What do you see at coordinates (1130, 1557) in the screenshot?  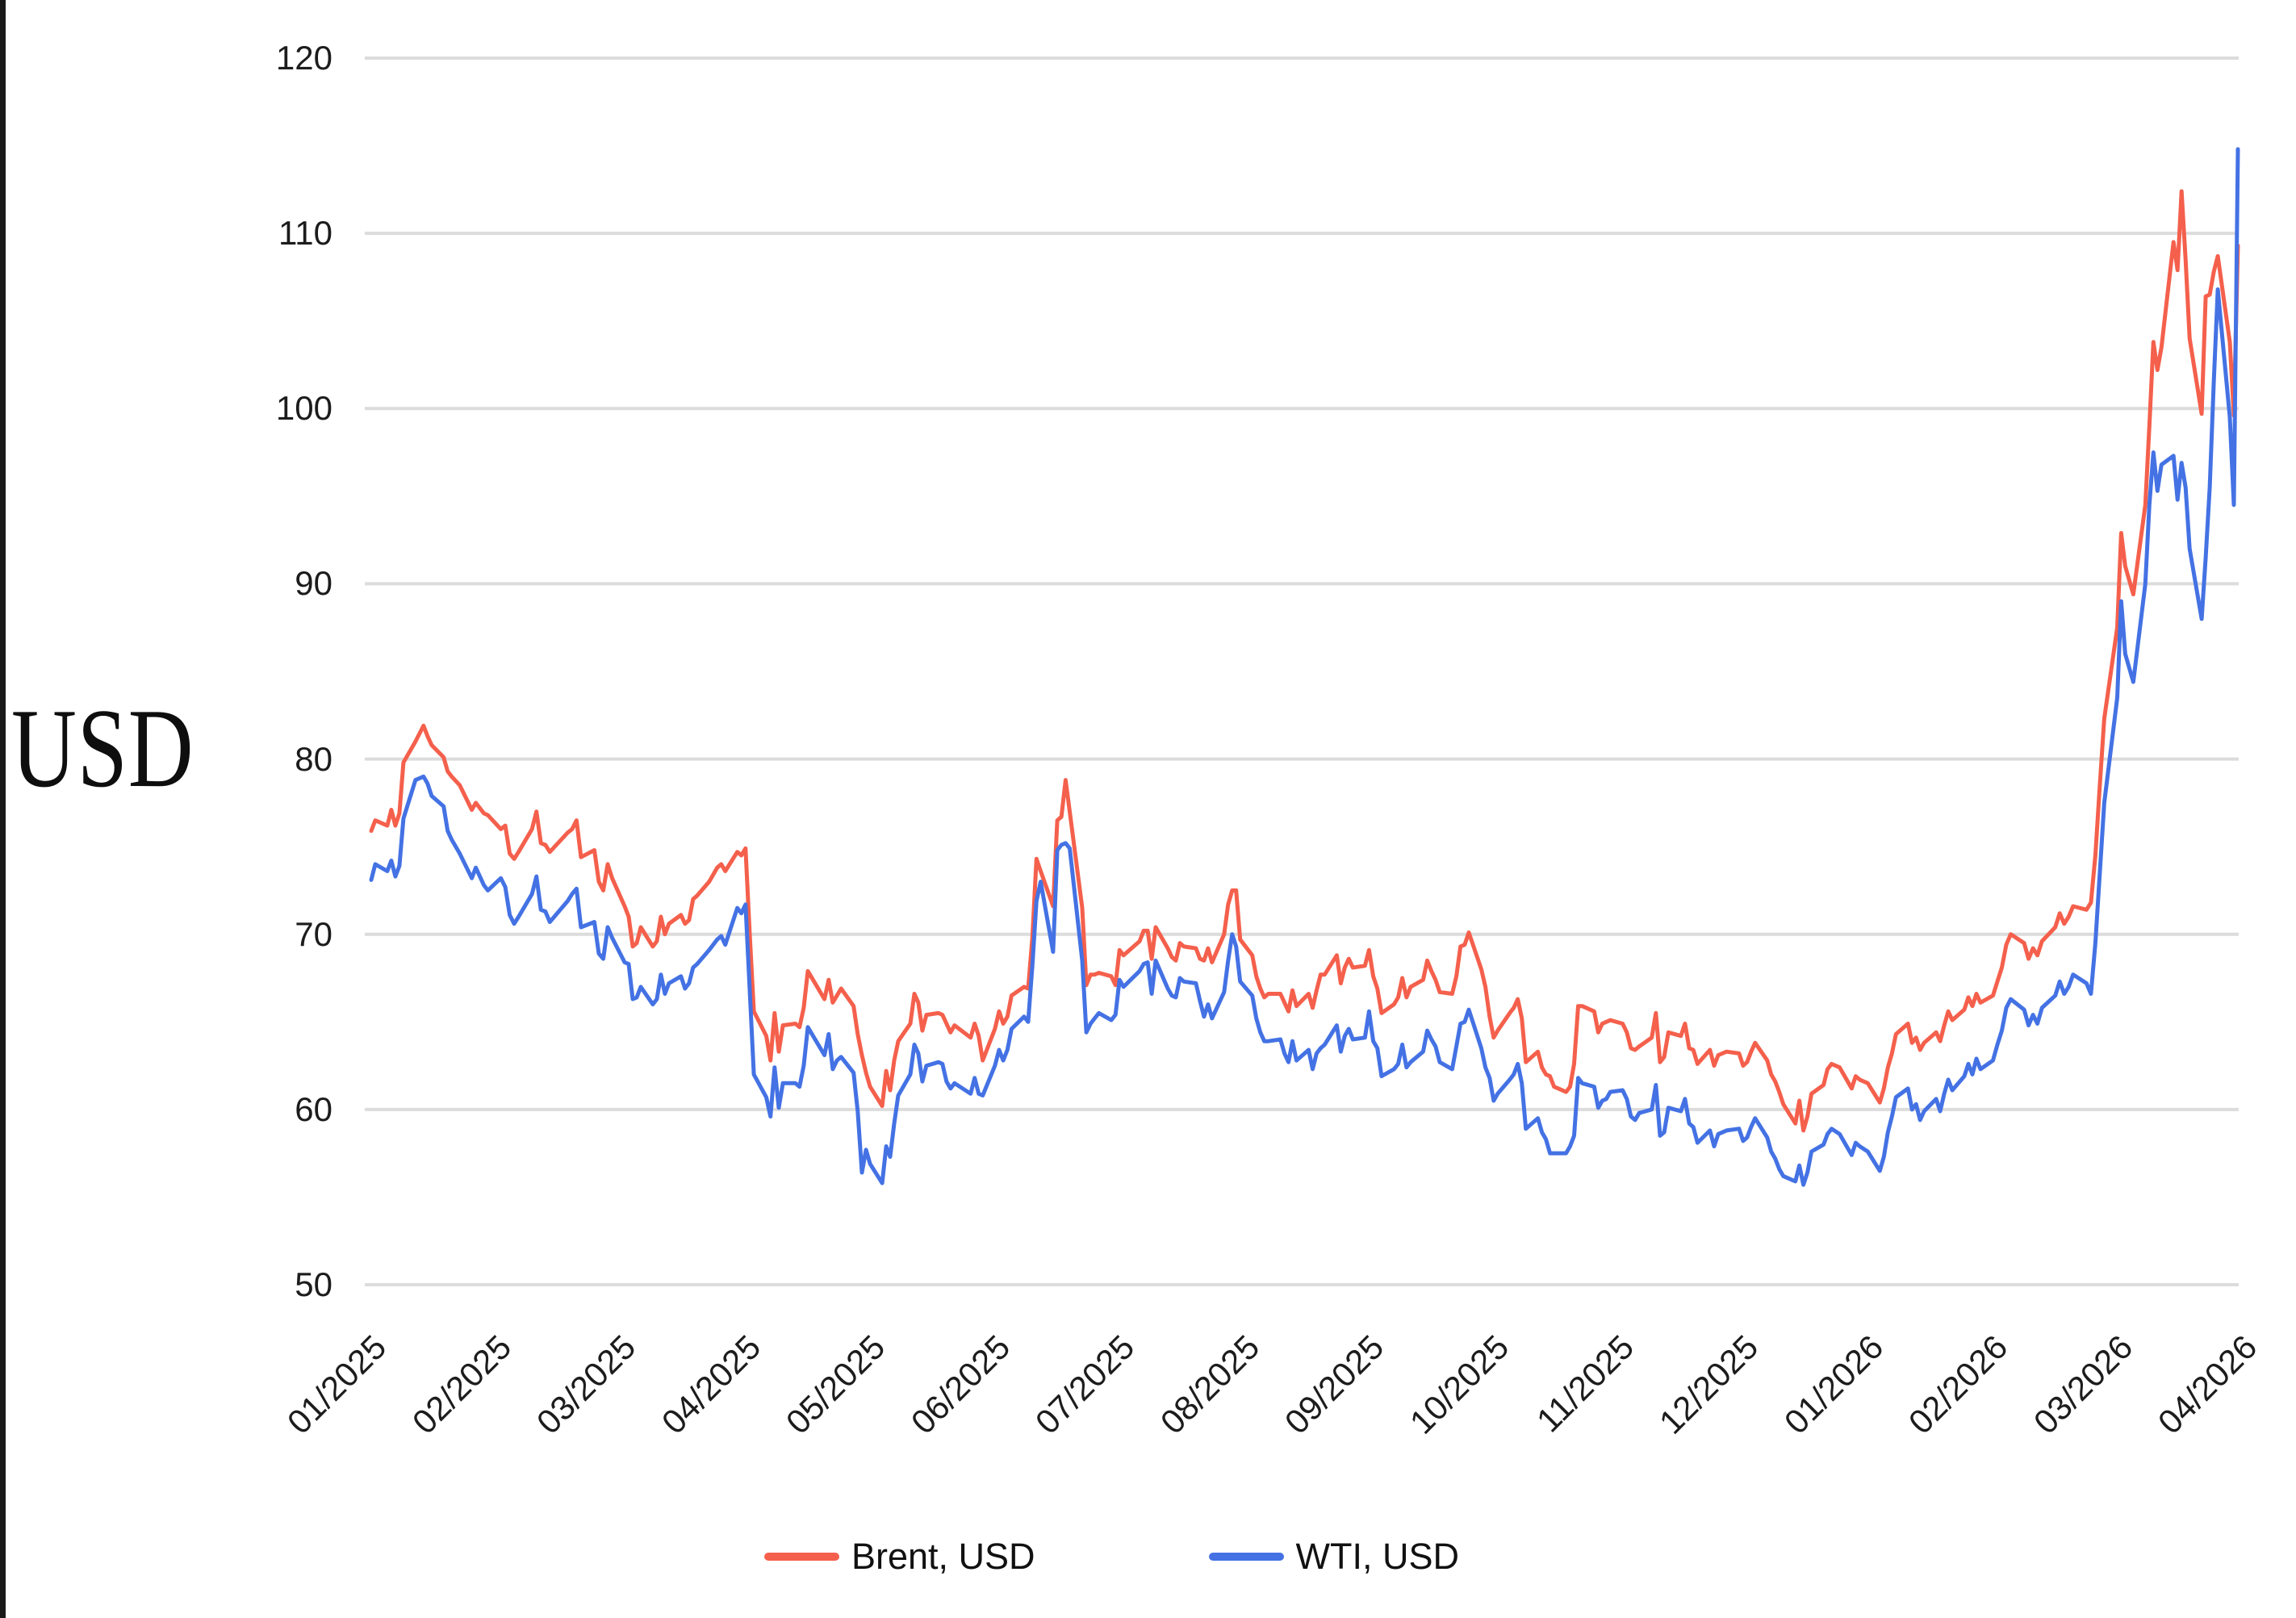 I see `chart-legend: Brent, USD WTI, USD` at bounding box center [1130, 1557].